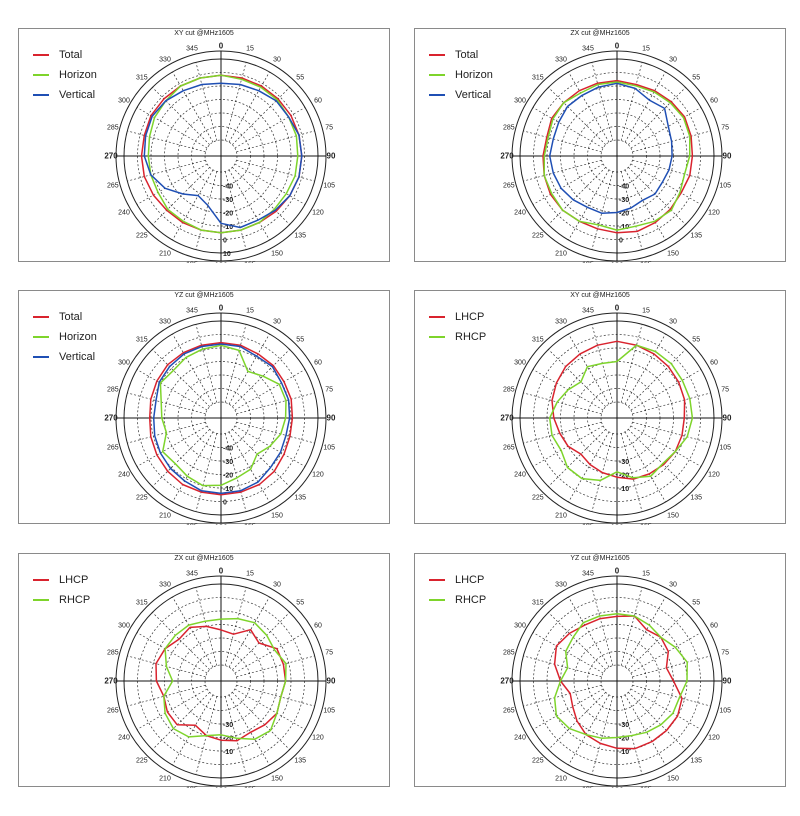 This screenshot has height=816, width=800. Describe the element at coordinates (624, 200) in the screenshot. I see `radial-label: -30` at that location.